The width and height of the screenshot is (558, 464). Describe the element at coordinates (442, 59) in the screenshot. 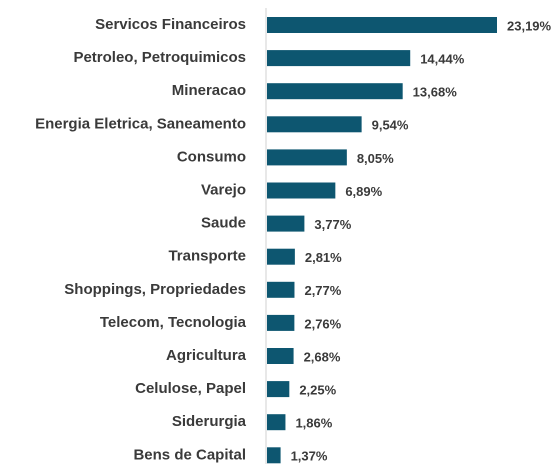

I see `value-label: 14,44%` at that location.